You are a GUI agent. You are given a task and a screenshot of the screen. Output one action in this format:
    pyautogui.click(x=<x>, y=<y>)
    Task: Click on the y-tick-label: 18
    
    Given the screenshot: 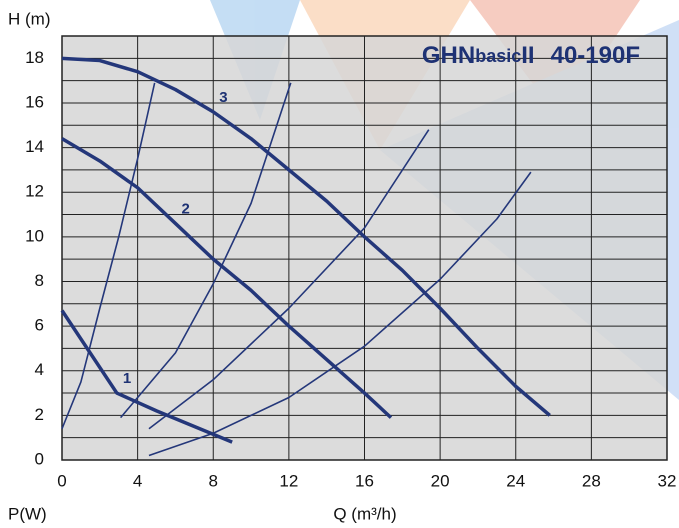 What is the action you would take?
    pyautogui.click(x=34, y=57)
    